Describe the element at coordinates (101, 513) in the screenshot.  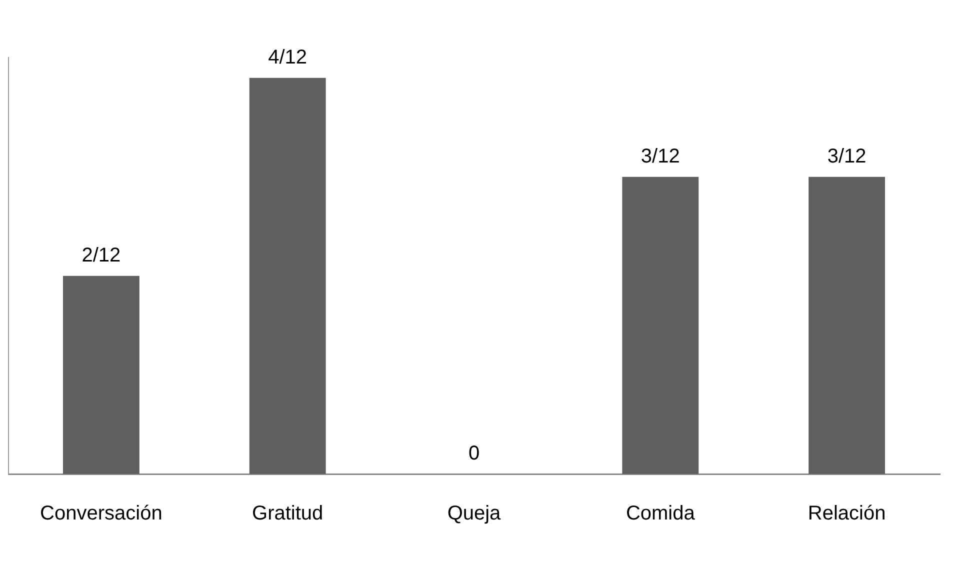
I see `x-tick-label: Conversación` at that location.